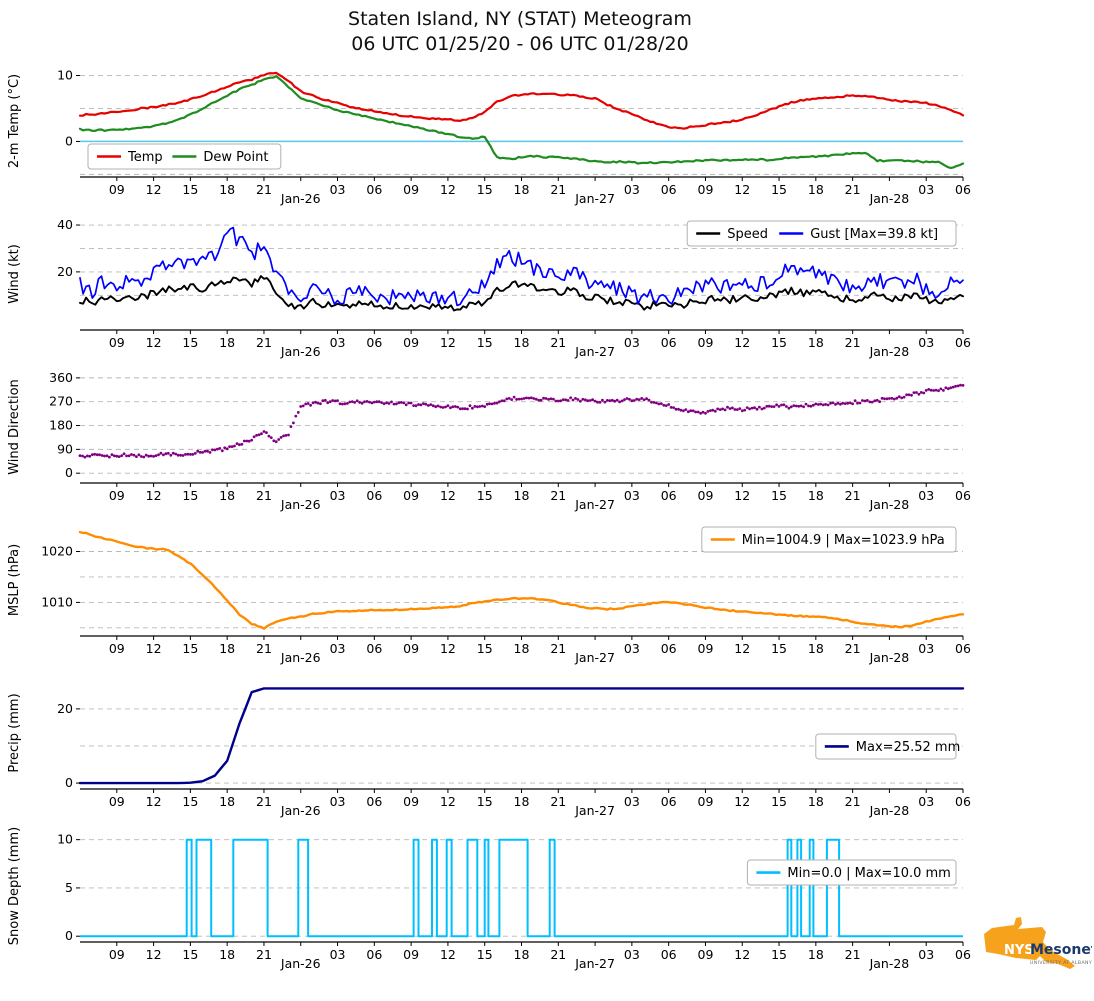  Describe the element at coordinates (65, 708) in the screenshot. I see `svg-text: 20` at that location.